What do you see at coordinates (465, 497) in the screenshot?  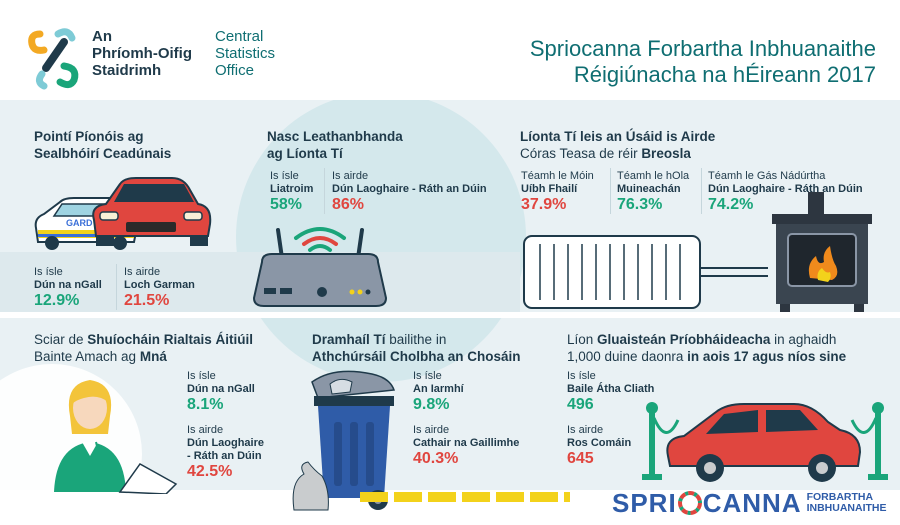 I see `pavement-strip` at bounding box center [465, 497].